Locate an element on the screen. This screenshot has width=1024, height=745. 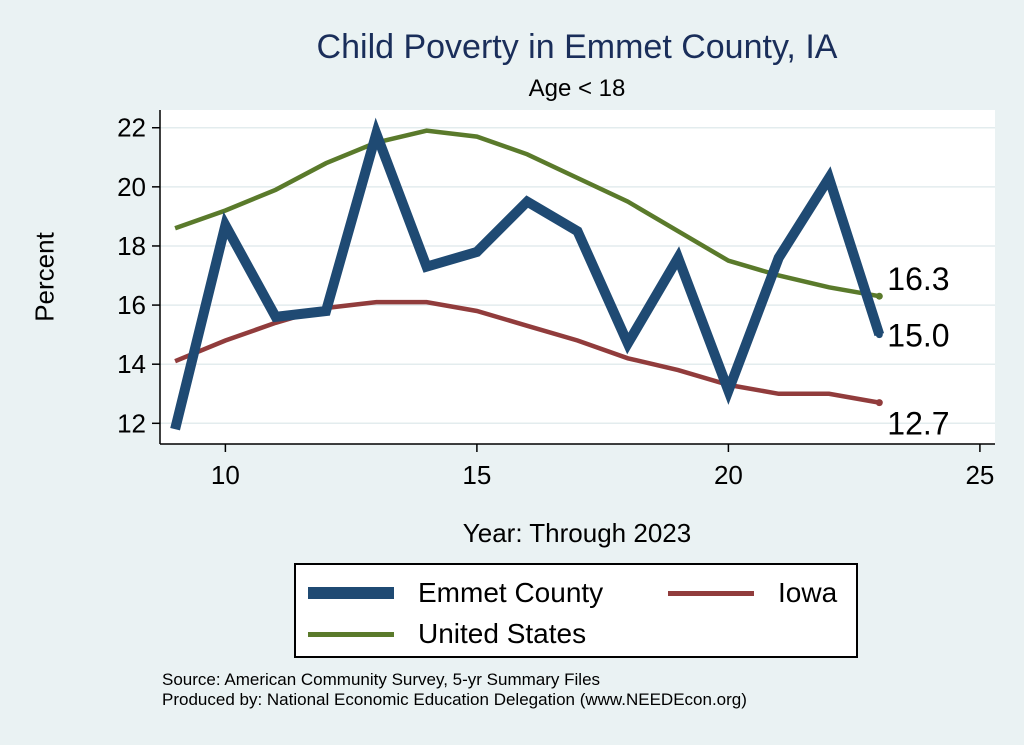
chart-legend: Emmet County Iowa United States is located at coordinates (576, 610).